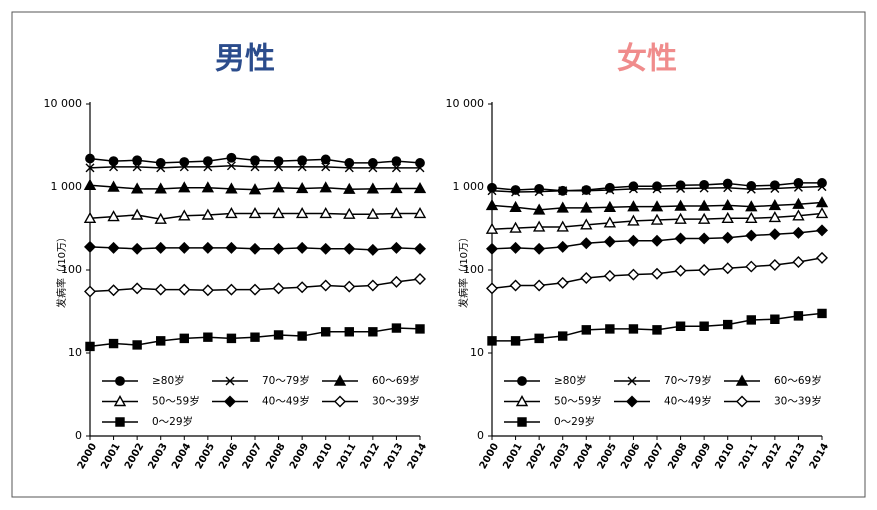 This screenshot has width=877, height=510. What do you see at coordinates (798, 380) in the screenshot?
I see `legend-label: 60～69岁` at bounding box center [798, 380].